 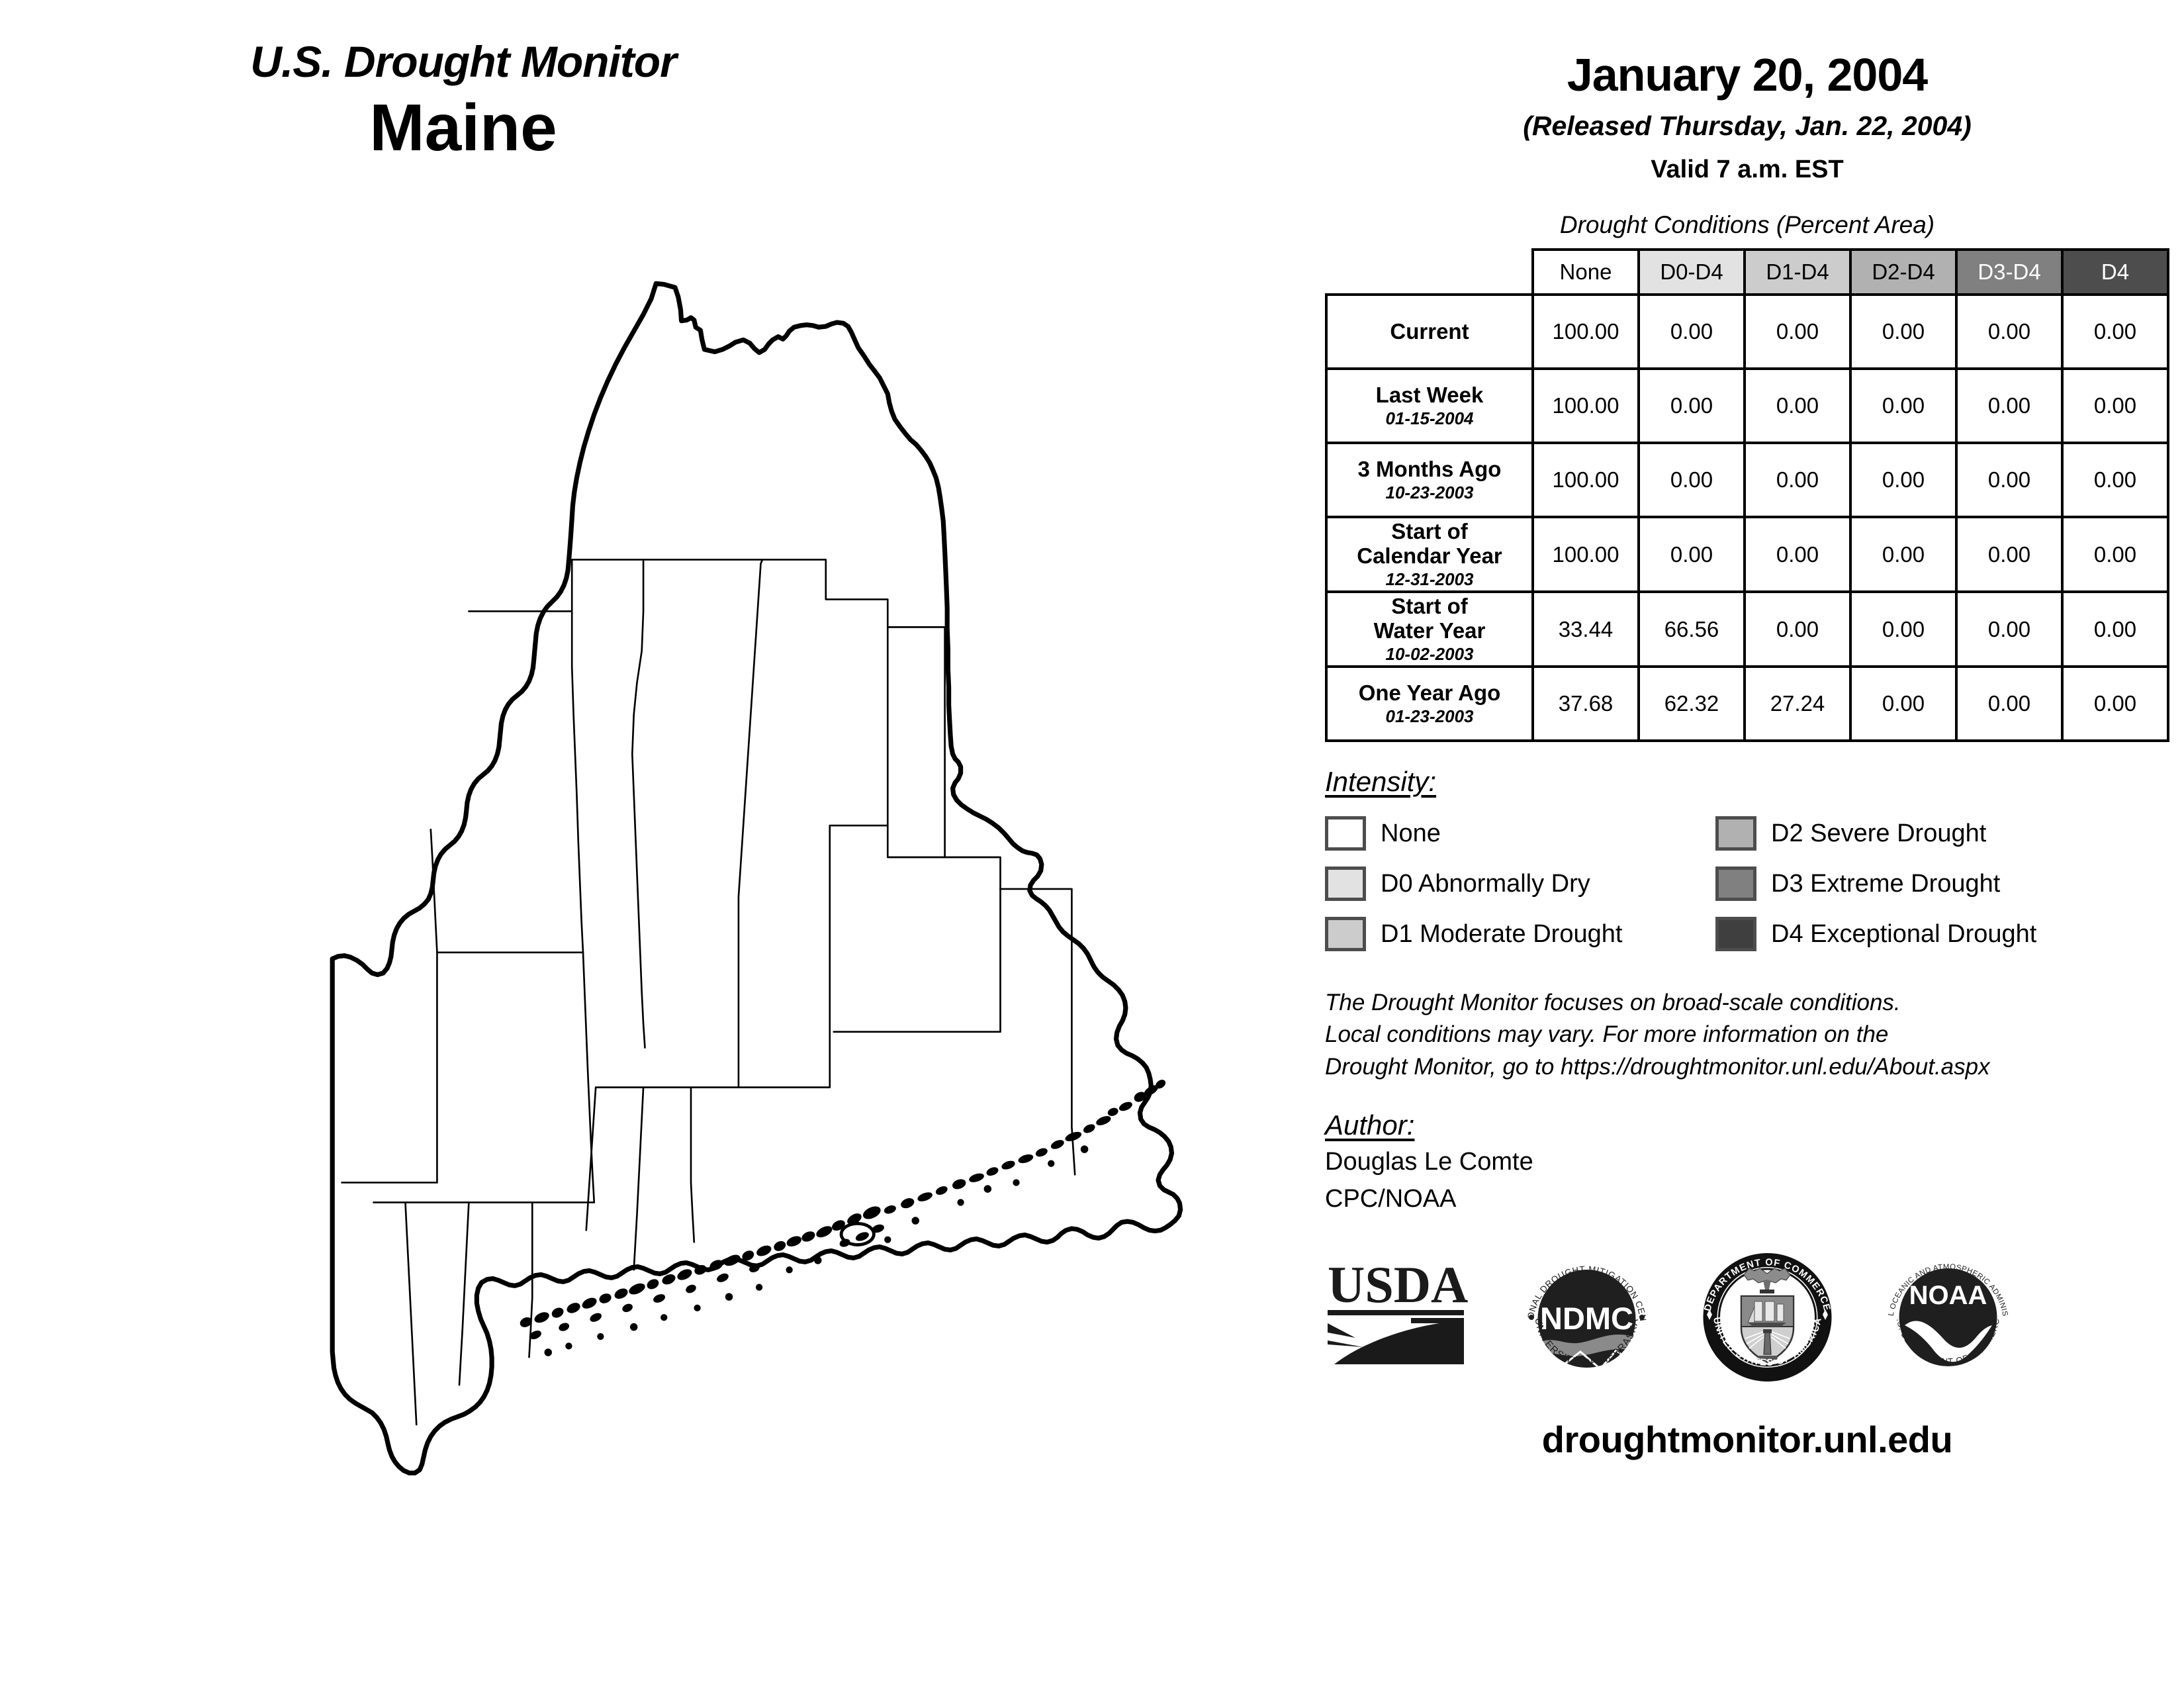 I want to click on row-label-start-of-calendar-year: Start of Calendar Year 12-31-2003, so click(x=1430, y=554).